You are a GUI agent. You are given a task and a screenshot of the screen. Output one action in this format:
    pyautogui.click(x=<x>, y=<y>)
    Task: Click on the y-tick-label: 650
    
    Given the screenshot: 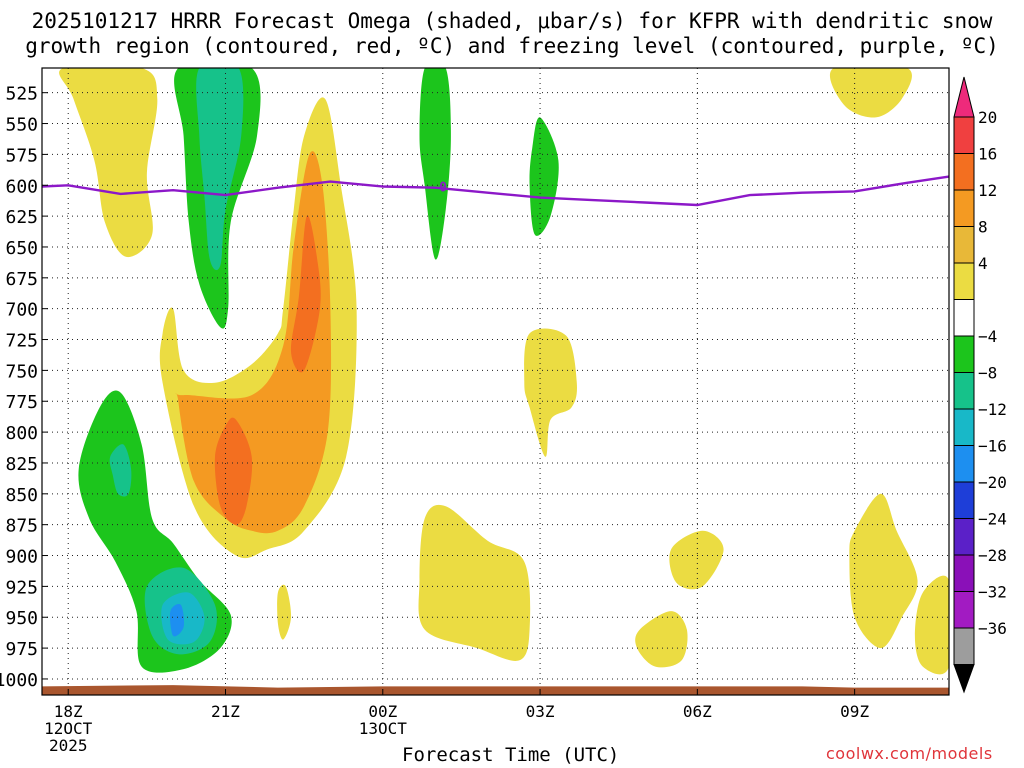 What is the action you would take?
    pyautogui.click(x=21, y=248)
    